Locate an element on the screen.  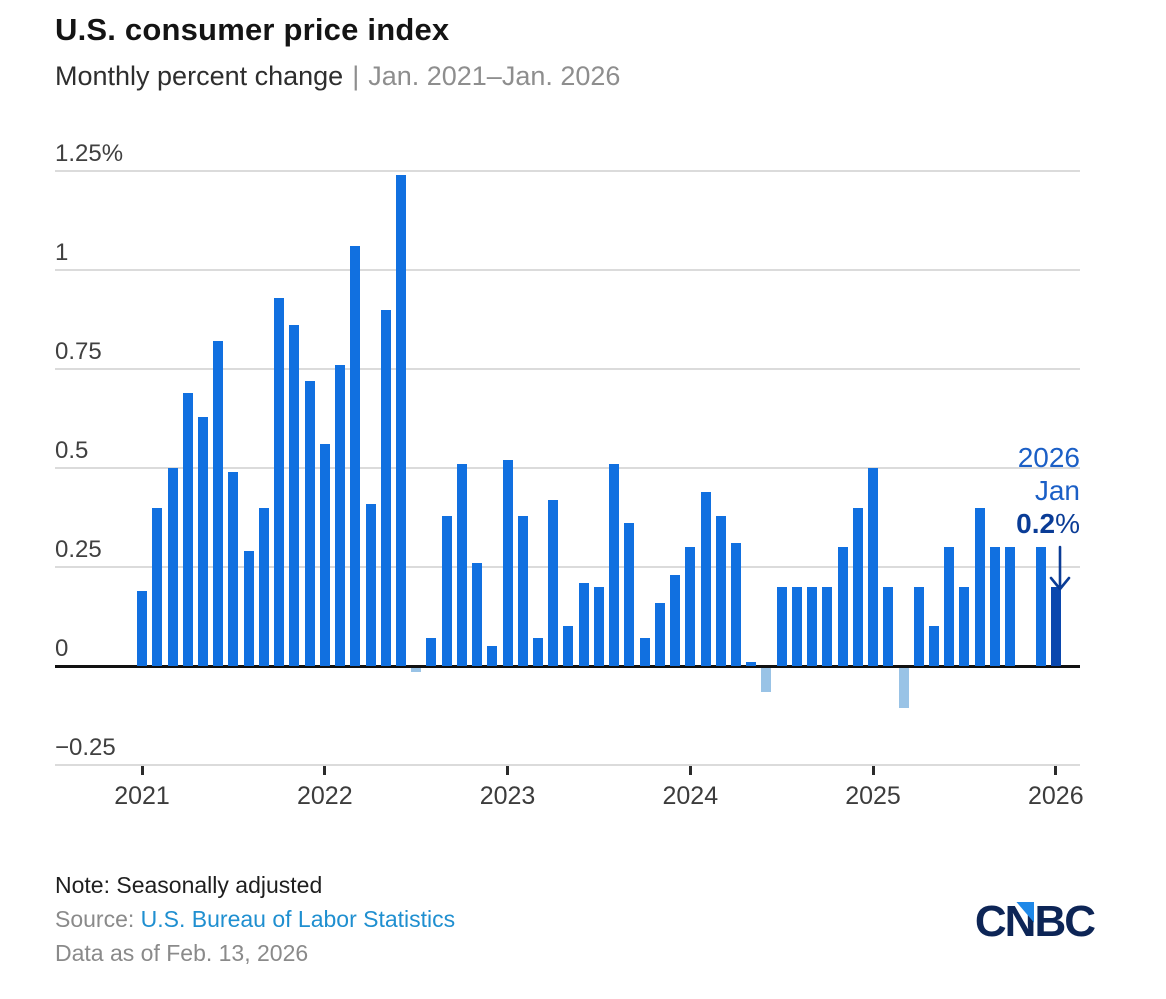
y-axis-label: 0 is located at coordinates (62, 648).